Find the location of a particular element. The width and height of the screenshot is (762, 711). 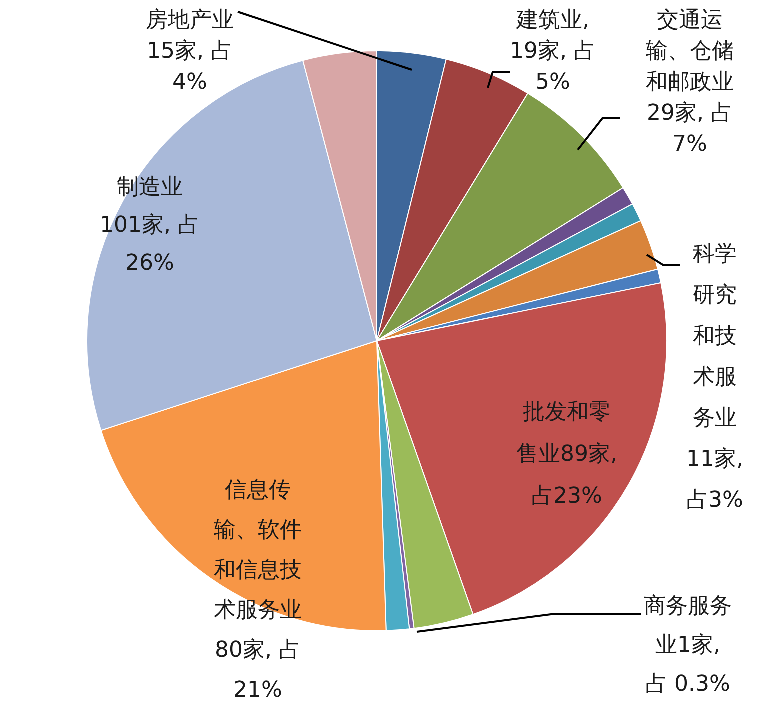

slice-label: 交通运输、仓储和邮政业 29家, 占 7% is located at coordinates (690, 82).